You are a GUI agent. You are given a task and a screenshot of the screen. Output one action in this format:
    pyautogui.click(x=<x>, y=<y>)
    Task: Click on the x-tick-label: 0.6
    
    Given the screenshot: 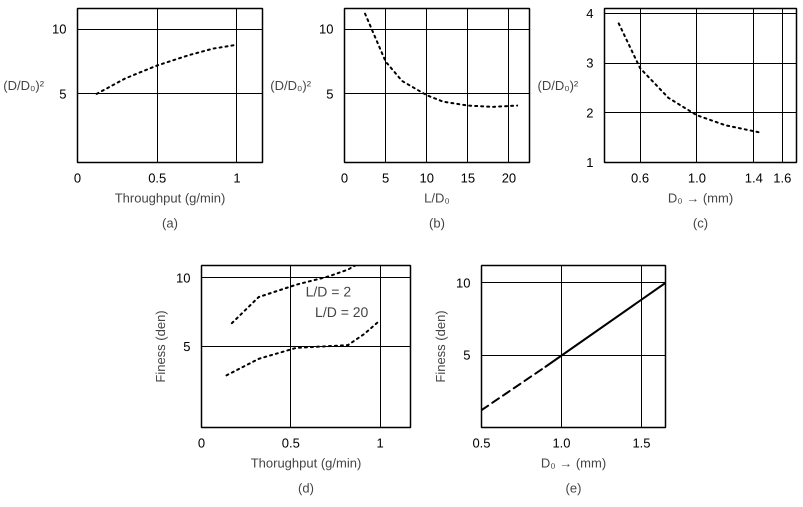 What is the action you would take?
    pyautogui.click(x=640, y=178)
    